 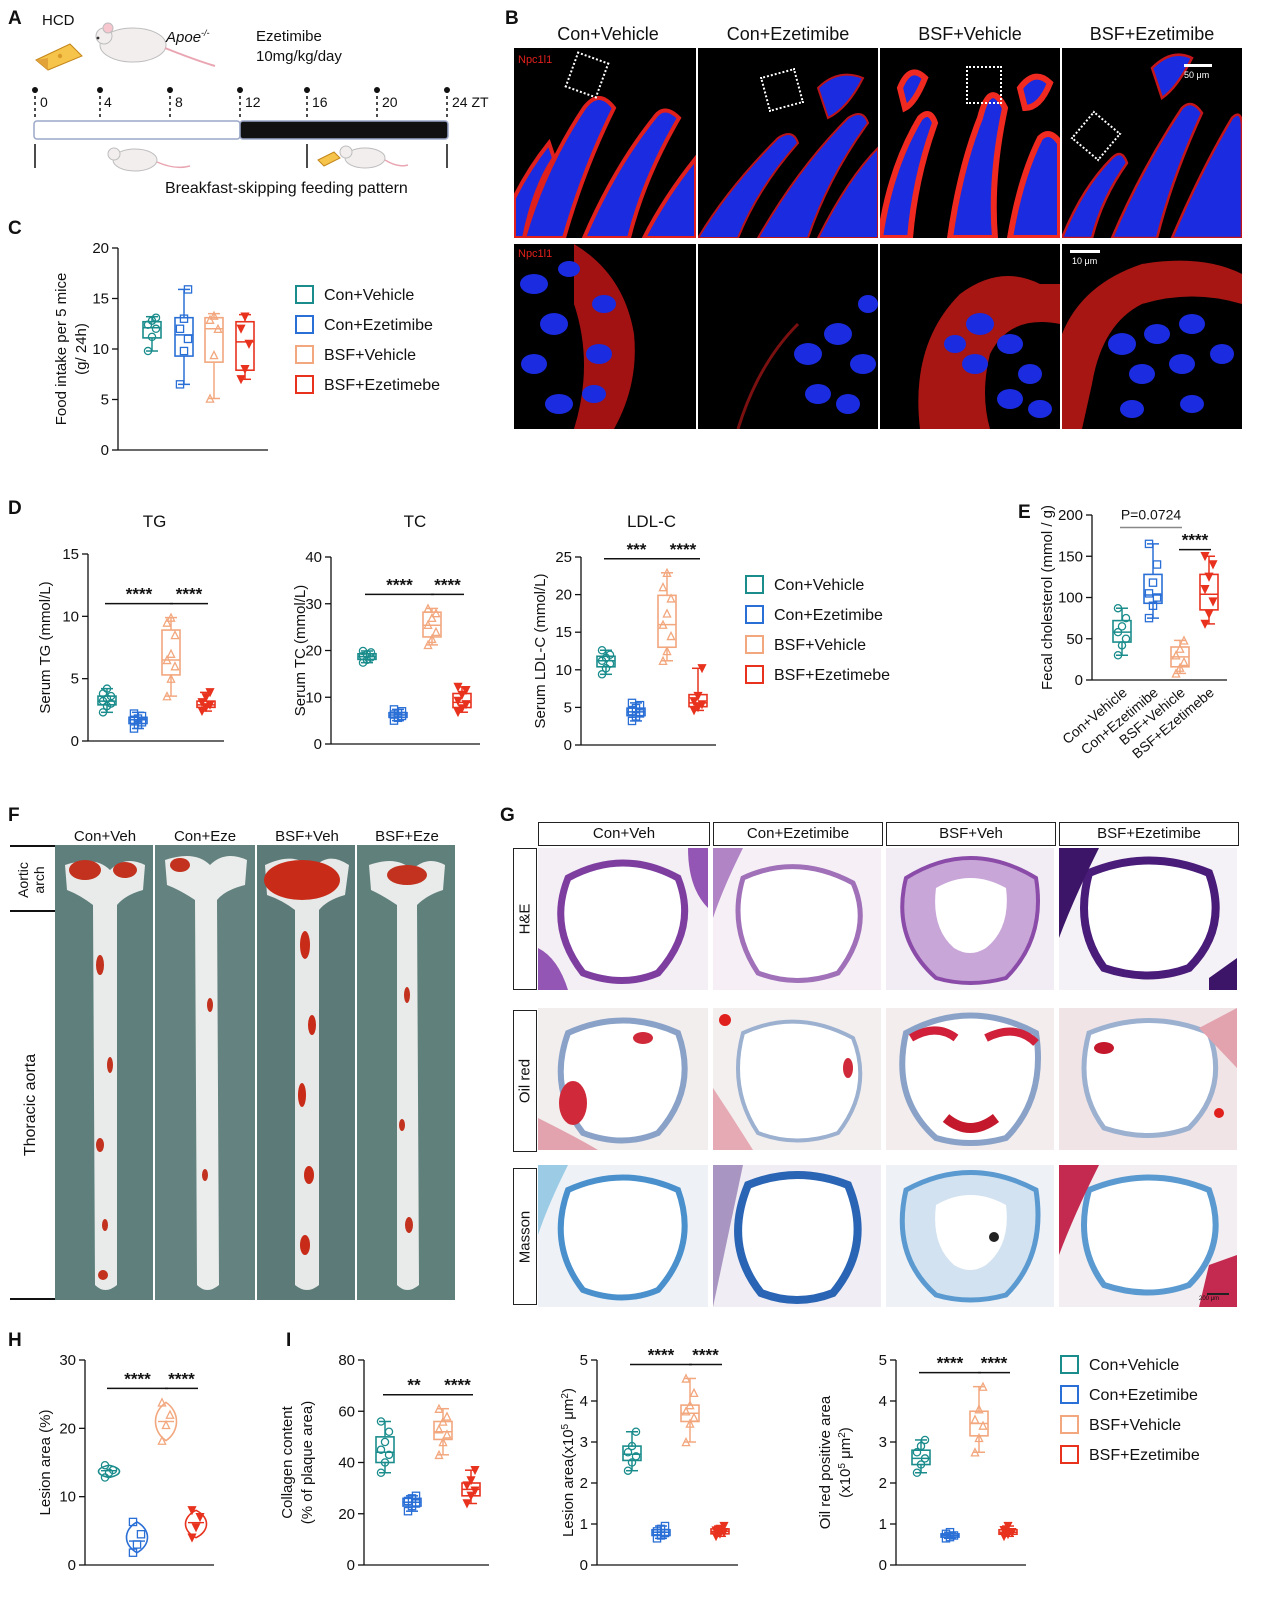 I want to click on mouse-icon, so click(x=155, y=44).